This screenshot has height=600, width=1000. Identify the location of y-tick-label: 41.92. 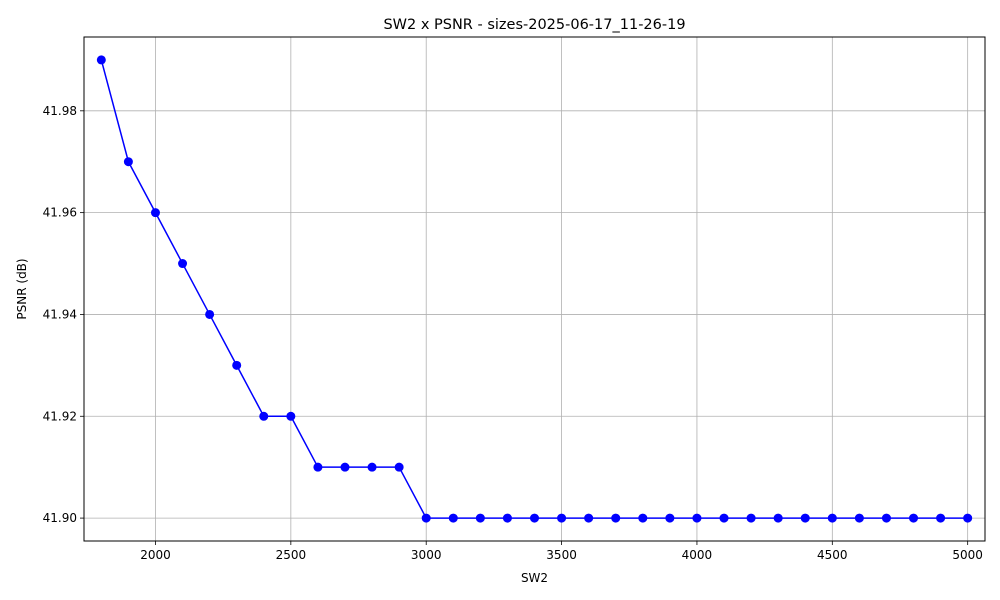
(60, 416).